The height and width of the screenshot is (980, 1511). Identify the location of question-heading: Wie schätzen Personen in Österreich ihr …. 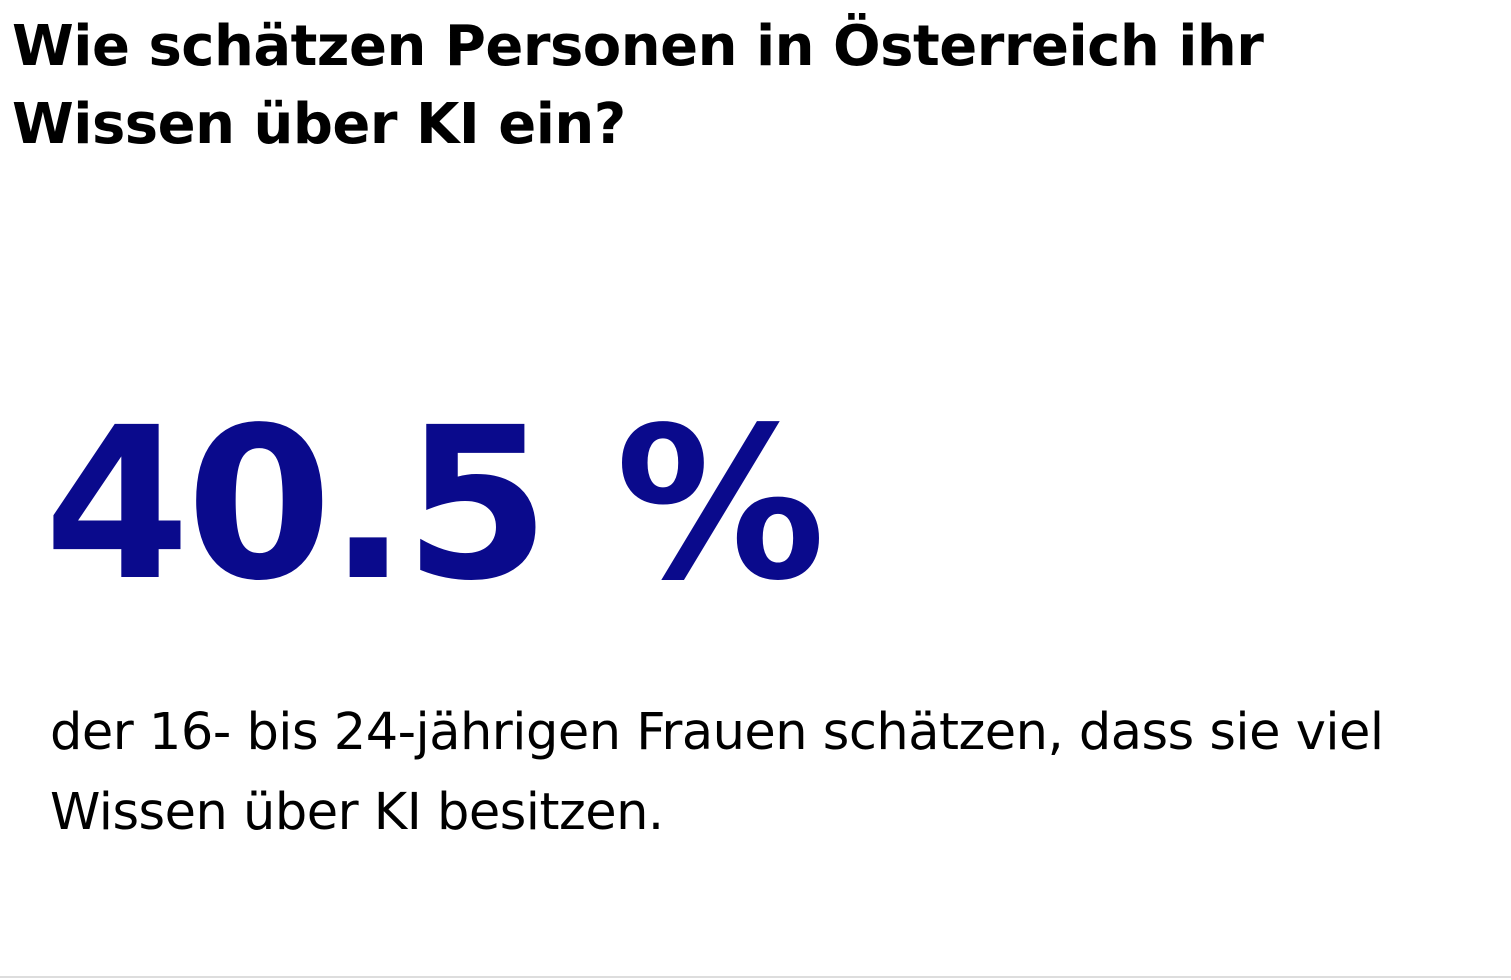
(638, 85).